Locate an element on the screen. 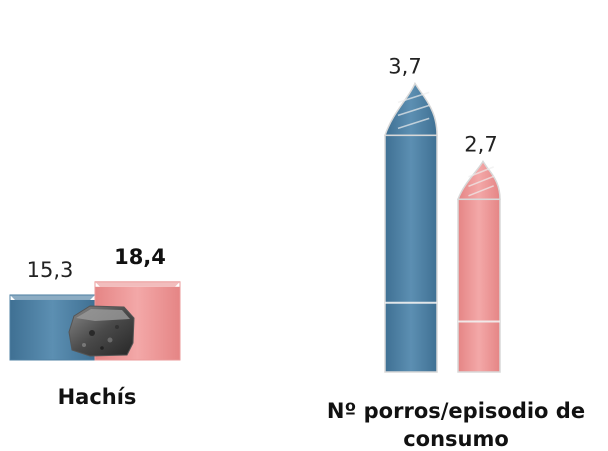 This screenshot has height=451, width=608. hashish-block-image is located at coordinates (101, 331).